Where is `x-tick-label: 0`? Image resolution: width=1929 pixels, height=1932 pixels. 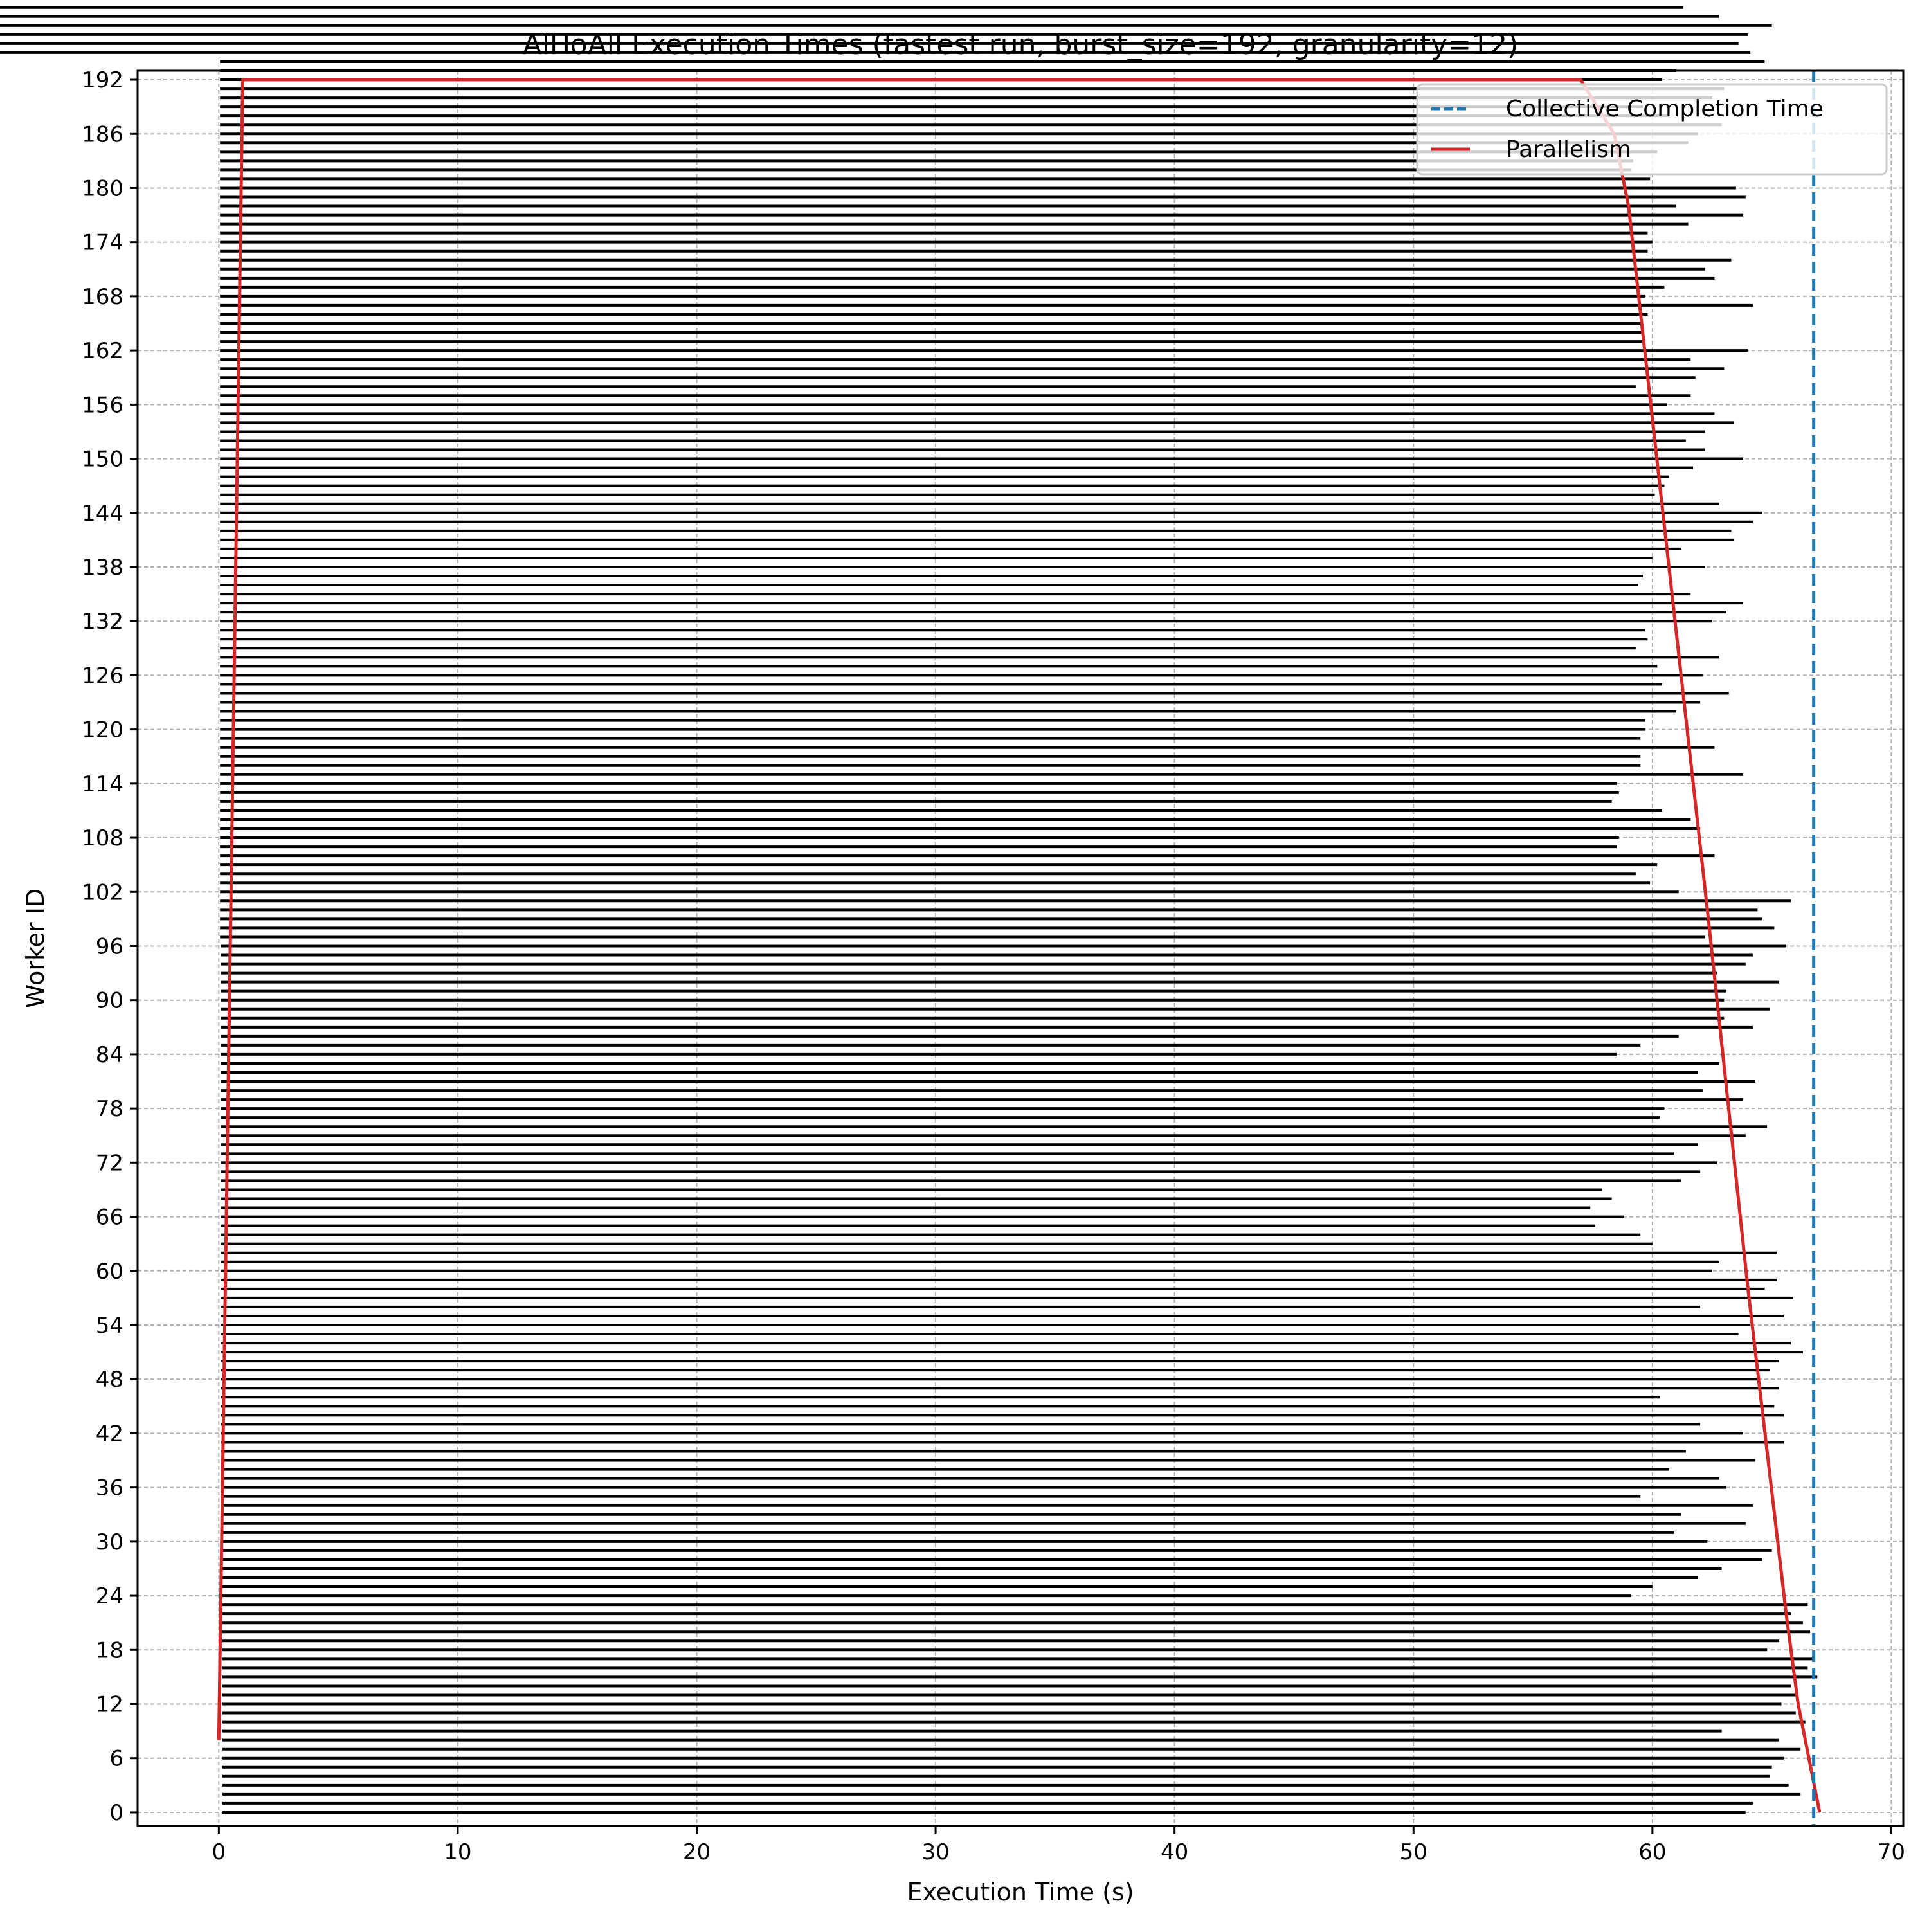 x-tick-label: 0 is located at coordinates (219, 1852).